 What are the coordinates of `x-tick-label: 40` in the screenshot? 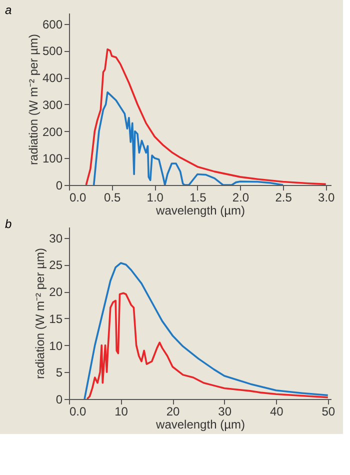 It's located at (277, 411).